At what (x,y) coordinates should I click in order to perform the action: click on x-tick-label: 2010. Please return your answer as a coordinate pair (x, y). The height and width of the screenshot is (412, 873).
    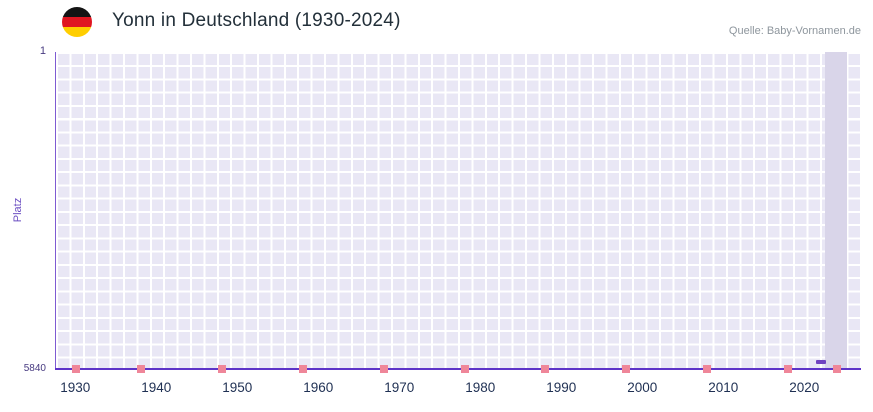
    Looking at the image, I should click on (723, 387).